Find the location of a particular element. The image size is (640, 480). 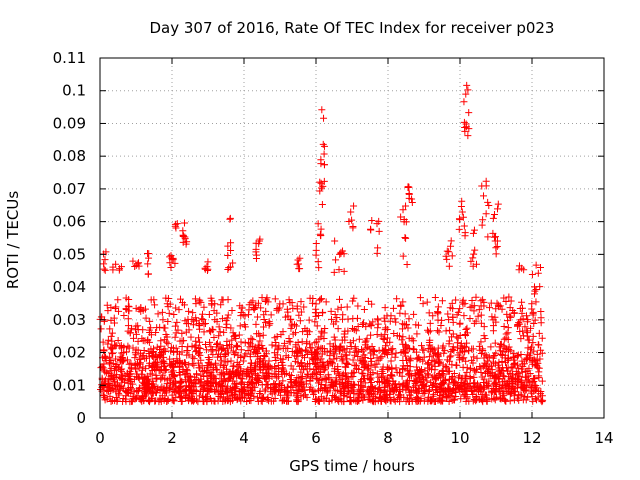

y-tick-label: 0.09 is located at coordinates (69, 123).